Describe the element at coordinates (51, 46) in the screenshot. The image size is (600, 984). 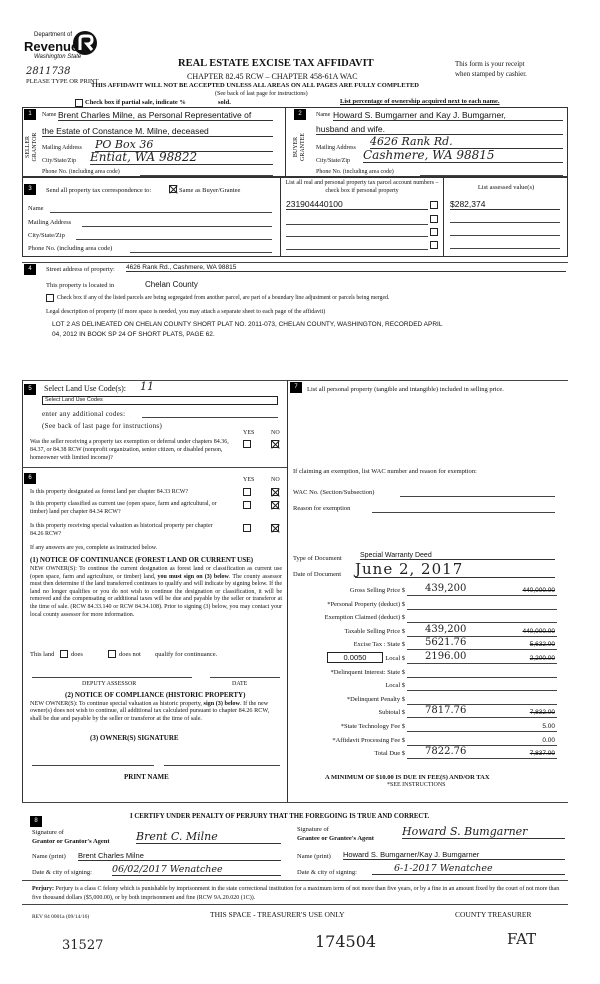
I see `logo-name: Revenue` at that location.